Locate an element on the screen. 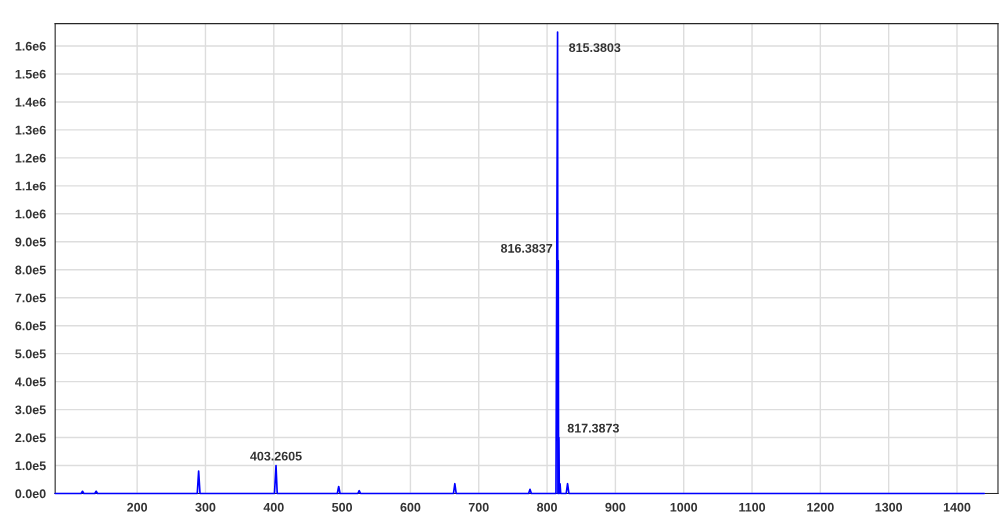  y-tick-label: 1.1e6 is located at coordinates (30, 186).